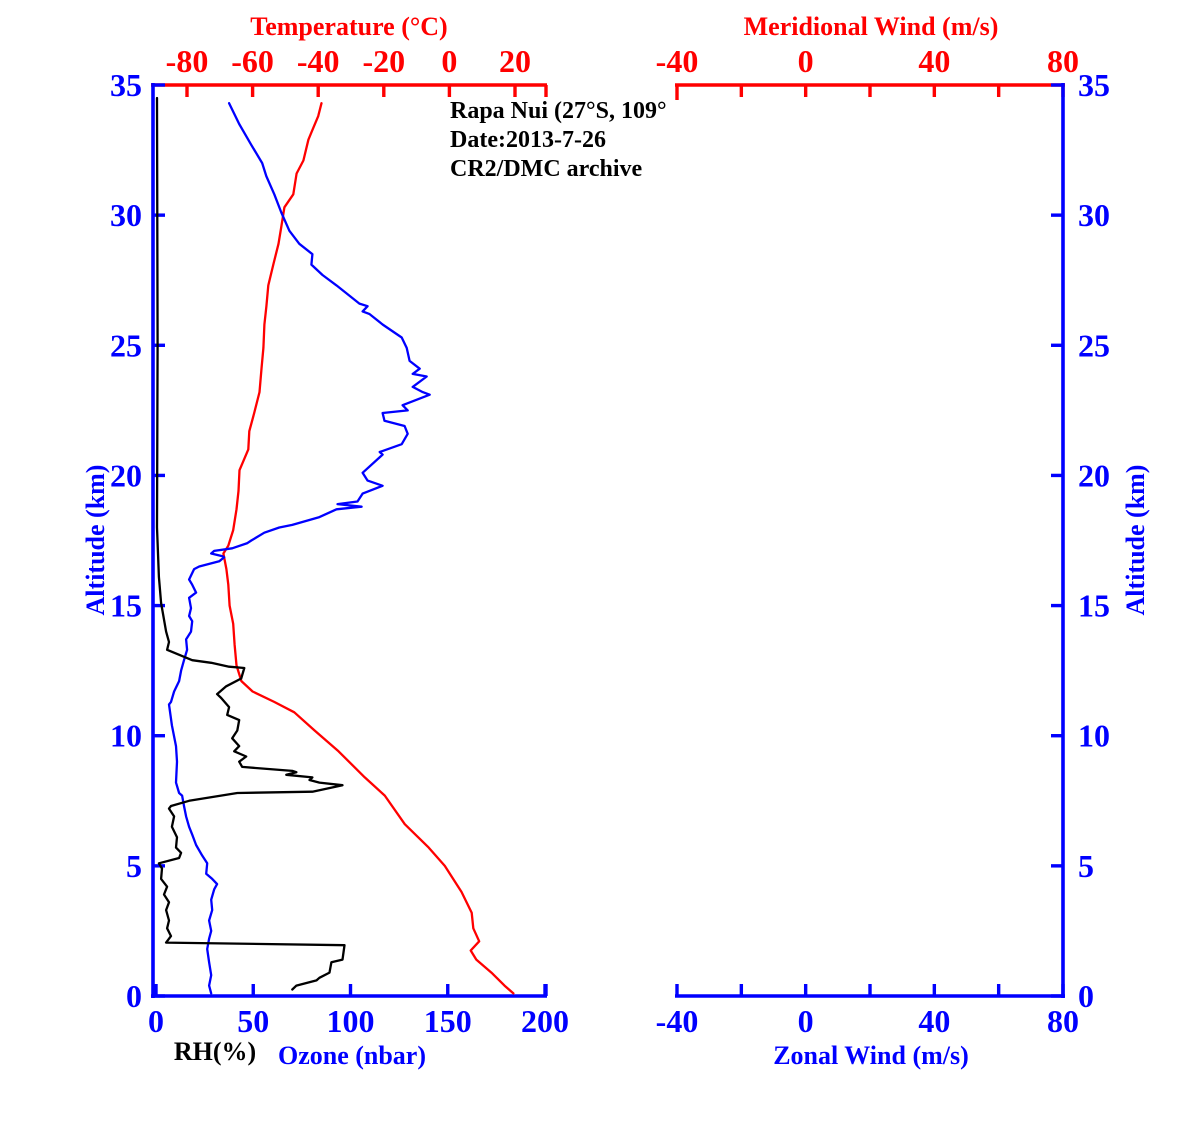  Describe the element at coordinates (126, 345) in the screenshot. I see `left-y-tick-label: 25` at that location.